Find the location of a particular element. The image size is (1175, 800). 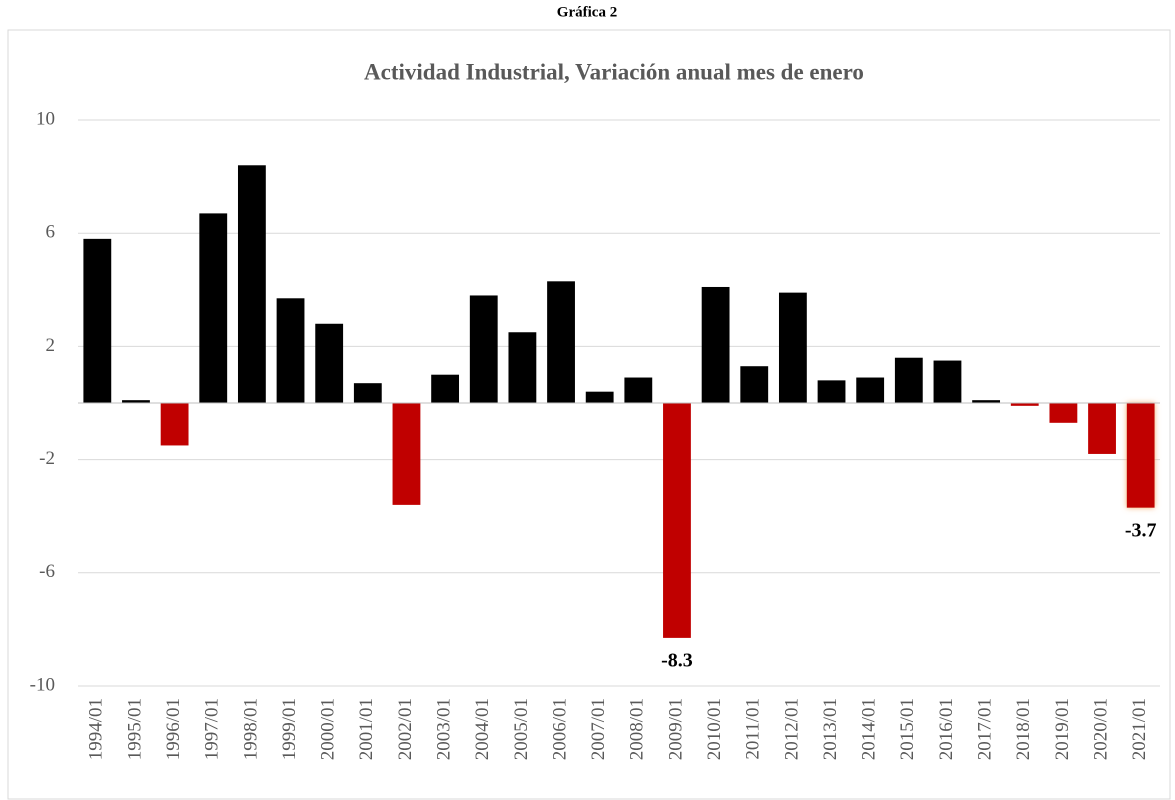

y-tick-label: -10 is located at coordinates (42, 684).